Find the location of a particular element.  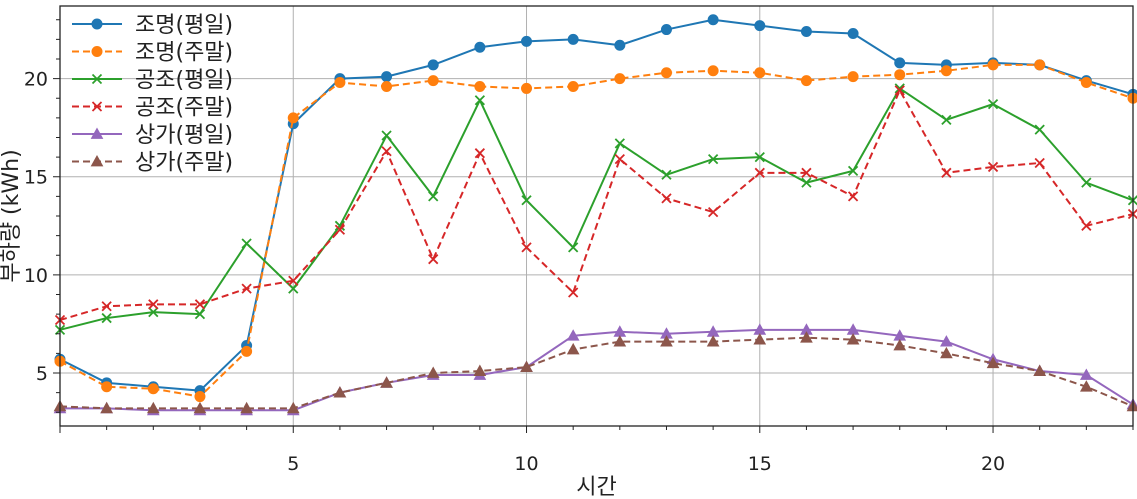

legend-item: 상가(평일) is located at coordinates (152, 135).